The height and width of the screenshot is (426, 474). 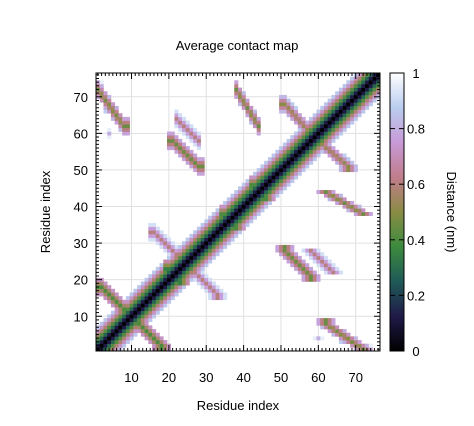 I want to click on colorbar, so click(x=397, y=212).